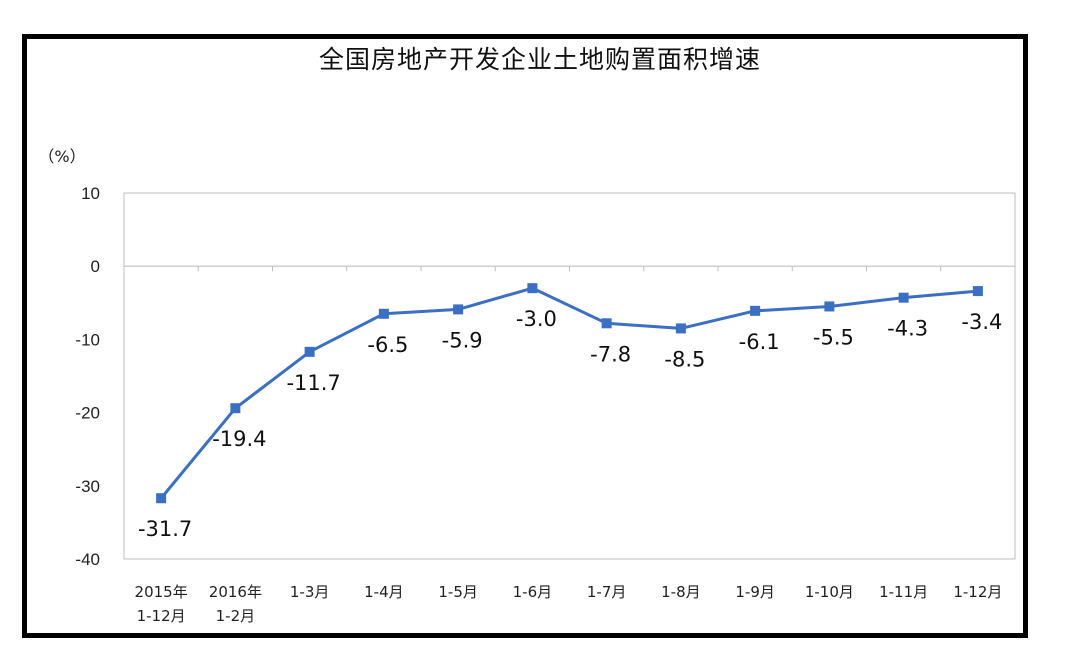  What do you see at coordinates (310, 592) in the screenshot?
I see `x-tick-label: 1-3月` at bounding box center [310, 592].